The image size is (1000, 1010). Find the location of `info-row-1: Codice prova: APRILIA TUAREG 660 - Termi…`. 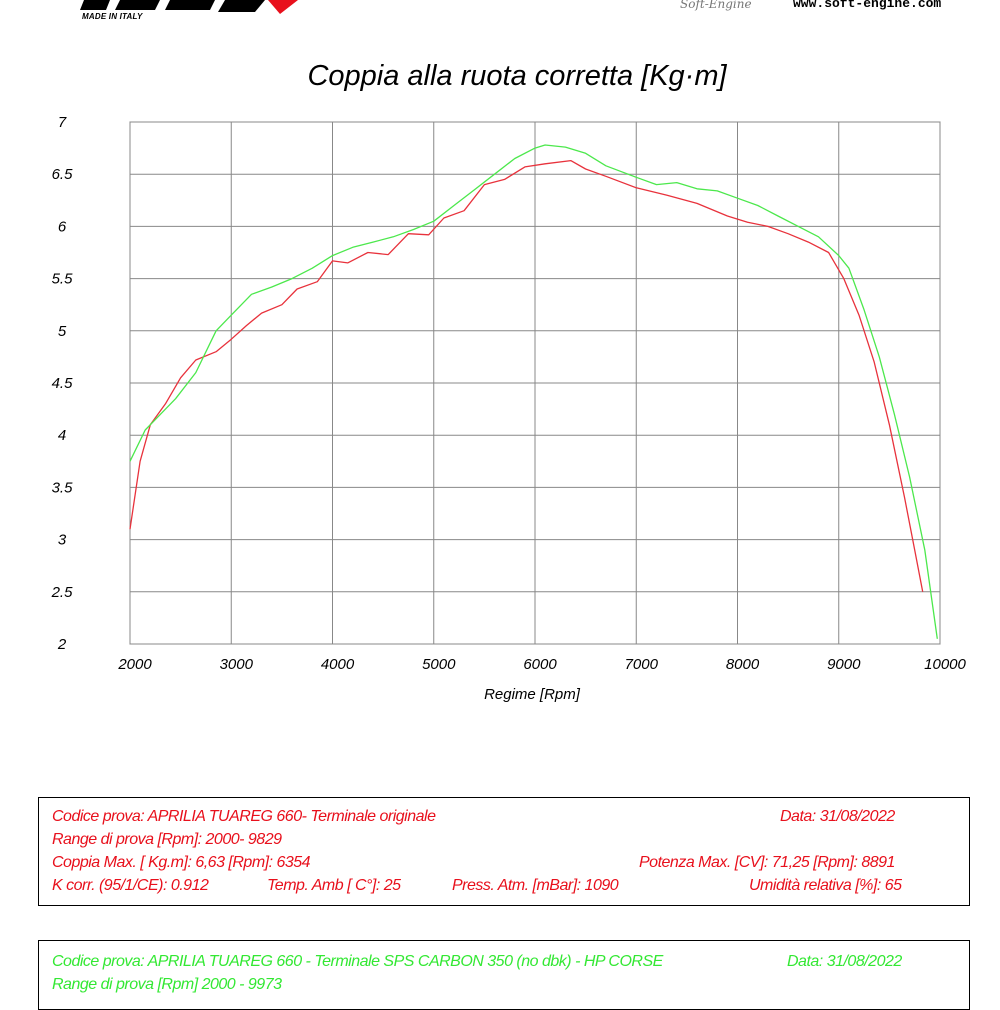

info-row-1: Codice prova: APRILIA TUAREG 660 - Termi… is located at coordinates (504, 964).